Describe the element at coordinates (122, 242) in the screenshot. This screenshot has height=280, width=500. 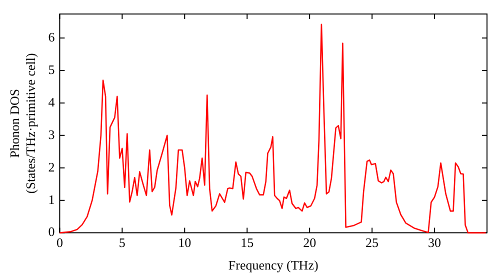
I see `x-tick-label: 5` at that location.